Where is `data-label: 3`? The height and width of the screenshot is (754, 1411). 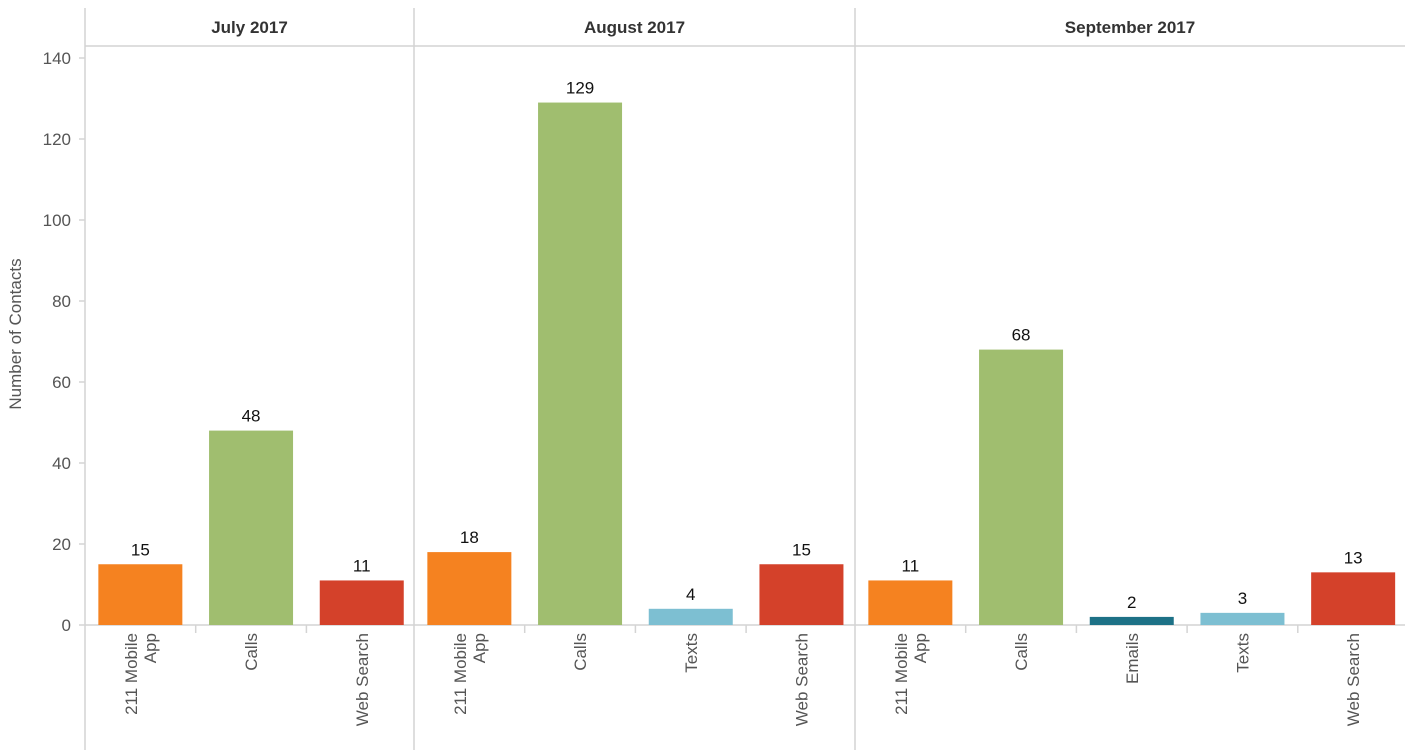 data-label: 3 is located at coordinates (1242, 598).